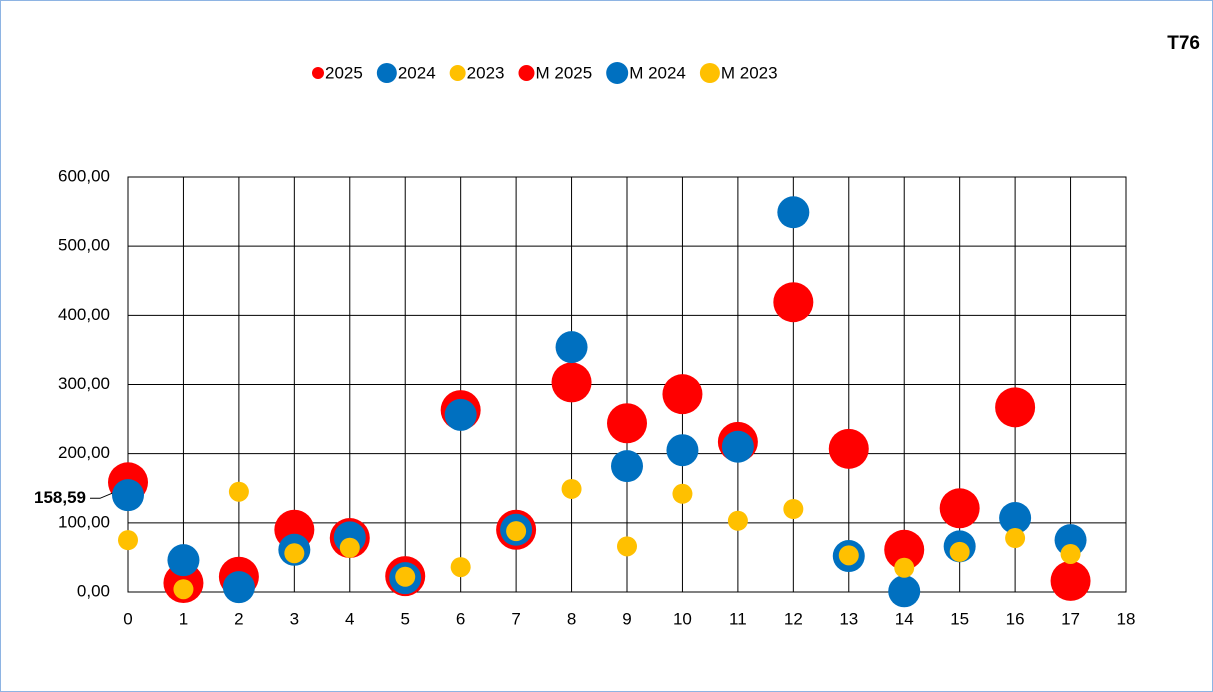 The width and height of the screenshot is (1213, 692). Describe the element at coordinates (349, 618) in the screenshot. I see `x-tick-label: 4` at that location.